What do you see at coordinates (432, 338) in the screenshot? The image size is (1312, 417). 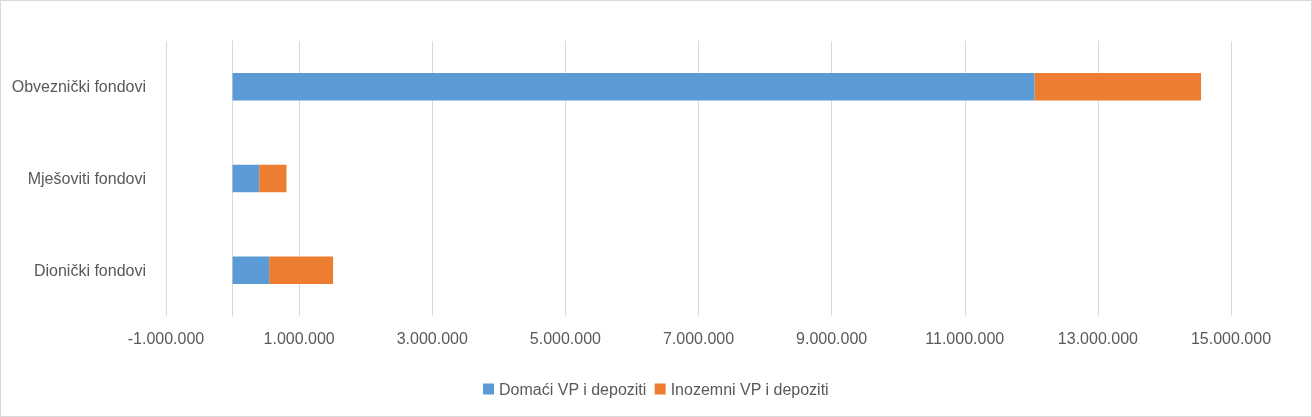 I see `x-tick-label: 3.000.000` at bounding box center [432, 338].